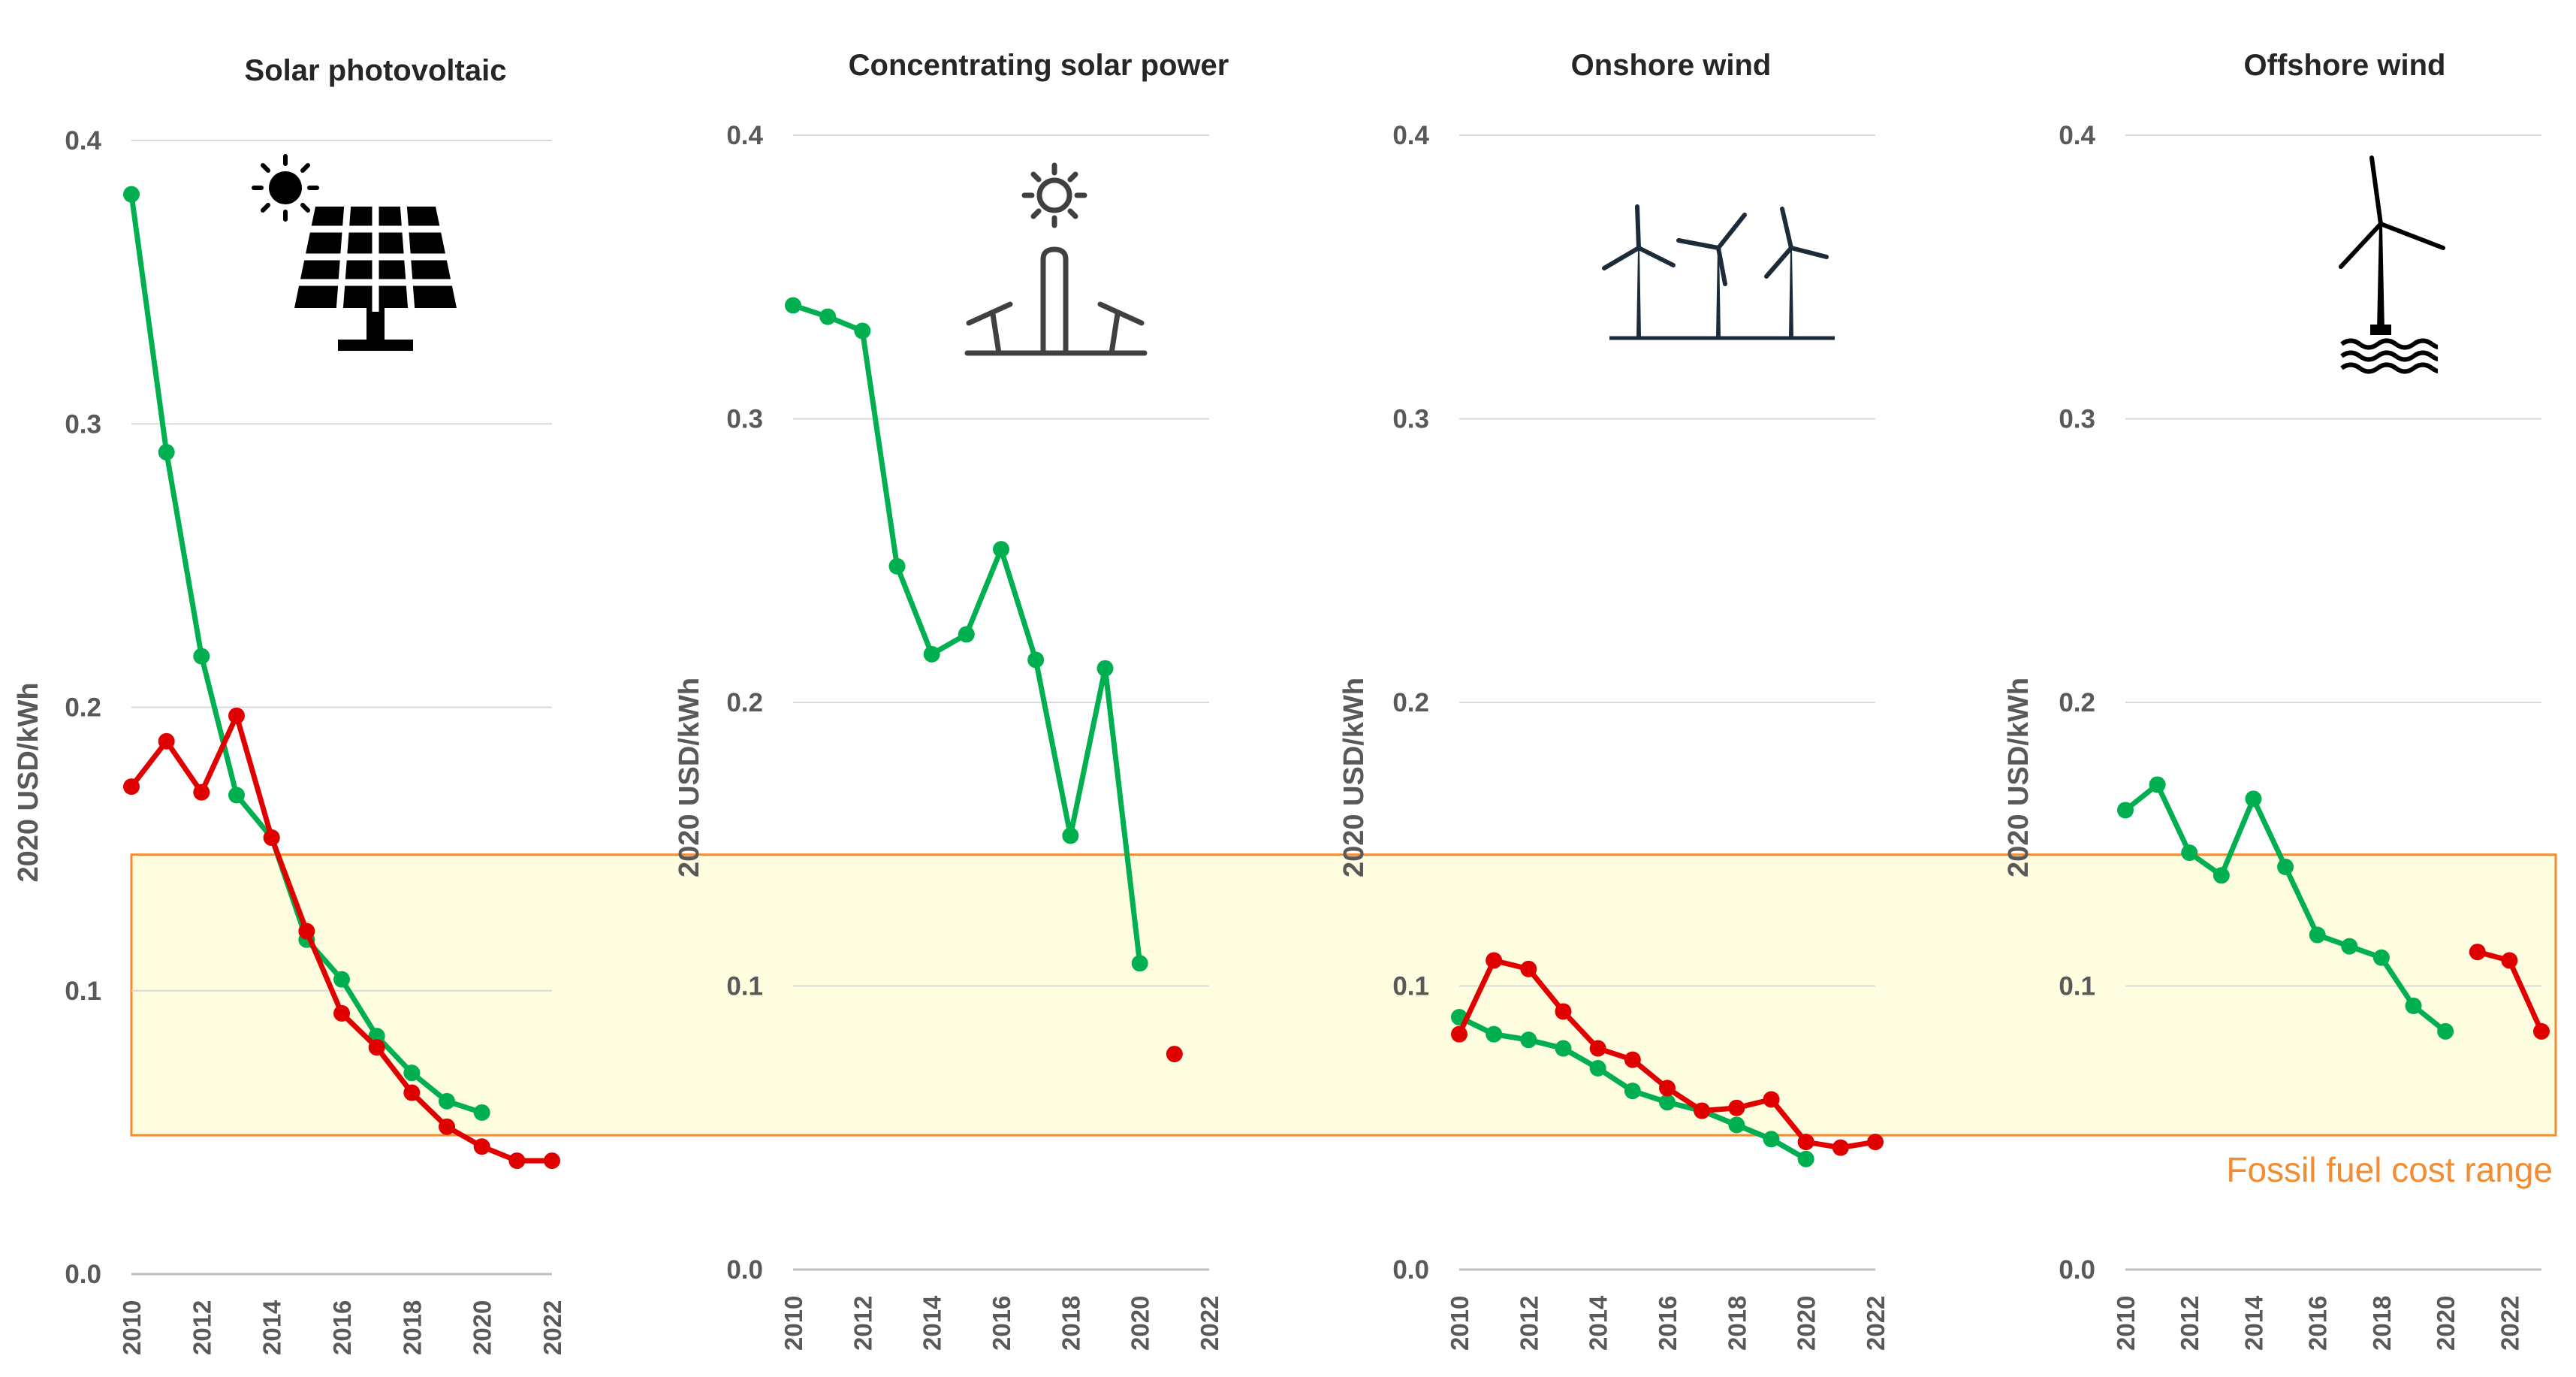 This screenshot has width=2576, height=1377. What do you see at coordinates (1672, 65) in the screenshot?
I see `panel-title: Onshore wind` at bounding box center [1672, 65].